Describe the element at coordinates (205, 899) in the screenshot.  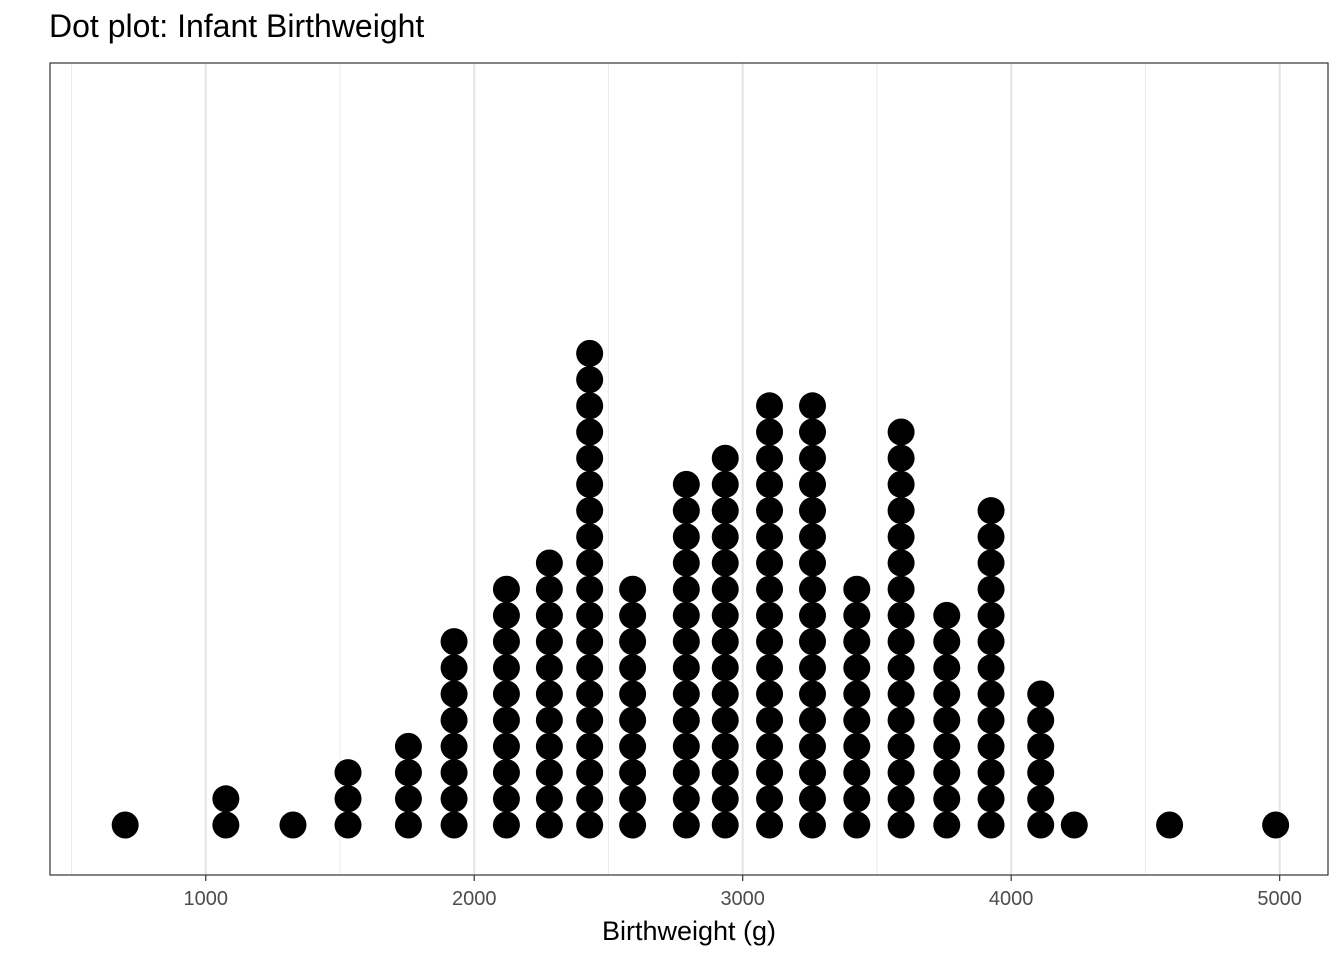
I see `x-tick-label: 1000` at that location.